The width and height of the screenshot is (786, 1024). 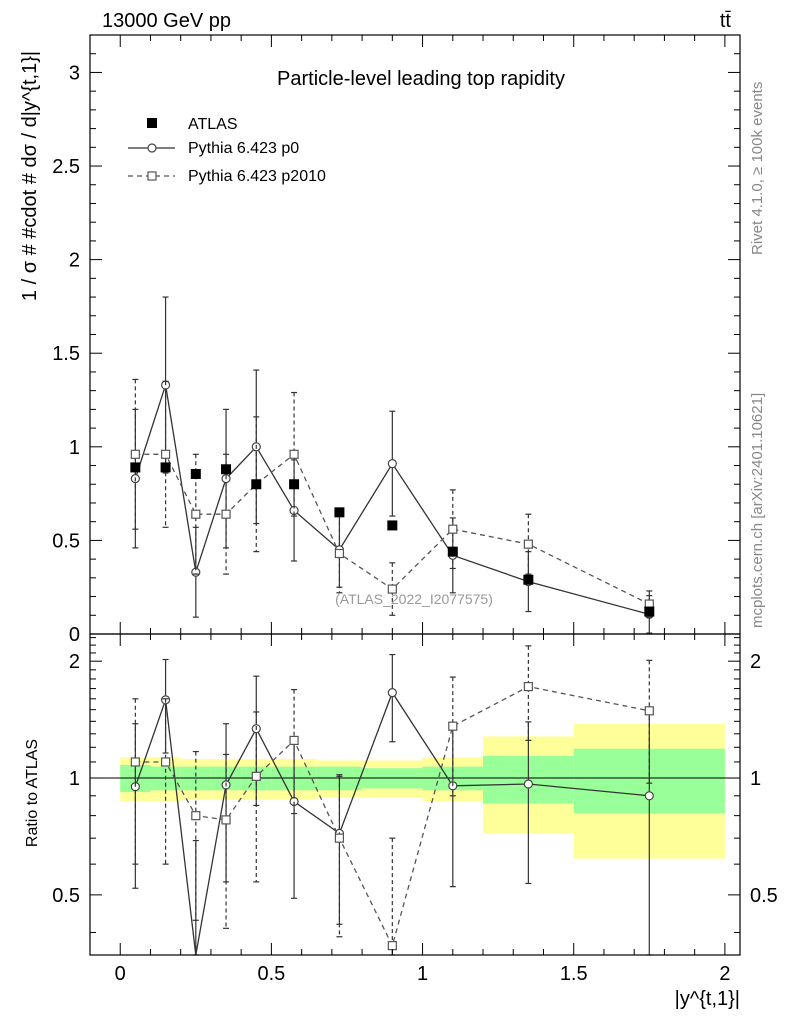 I want to click on analysis-watermark: (ATLAS_2022_I2077575), so click(x=414, y=599).